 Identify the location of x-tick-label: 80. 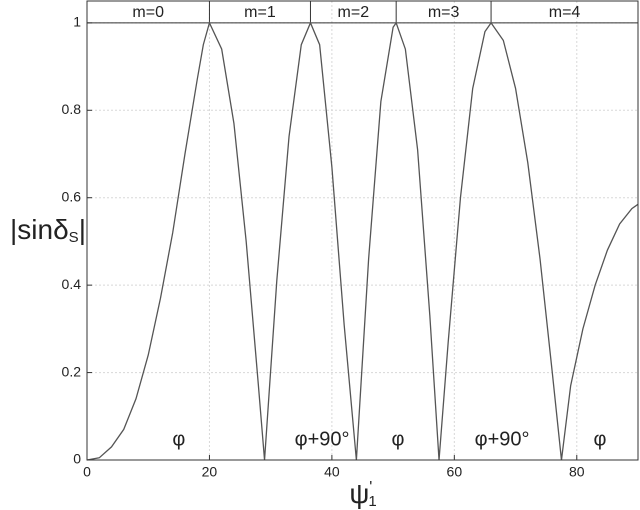
(577, 472).